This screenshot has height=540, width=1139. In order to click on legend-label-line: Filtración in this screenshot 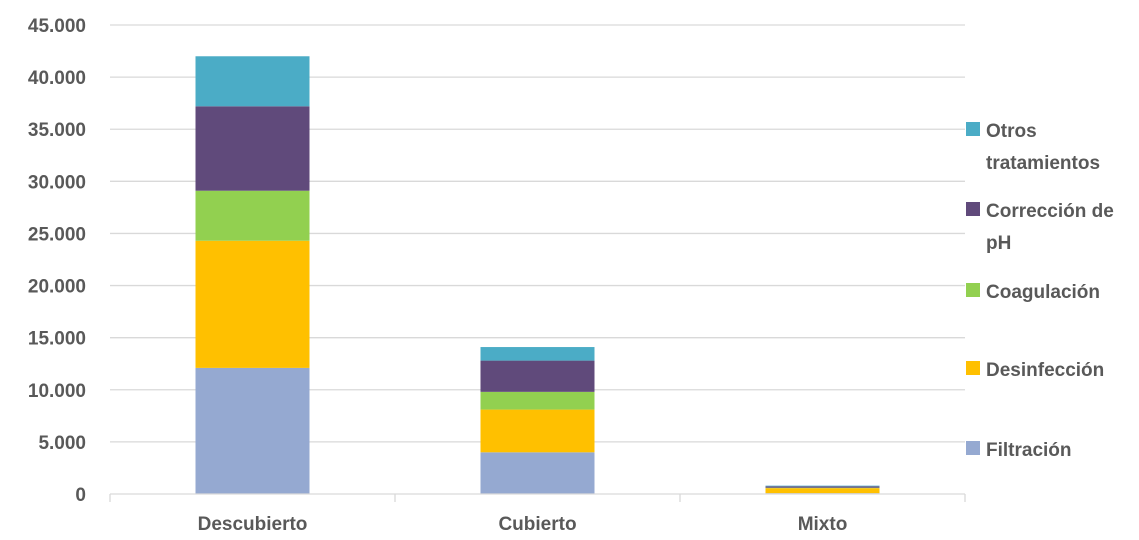, I will do `click(1029, 450)`.